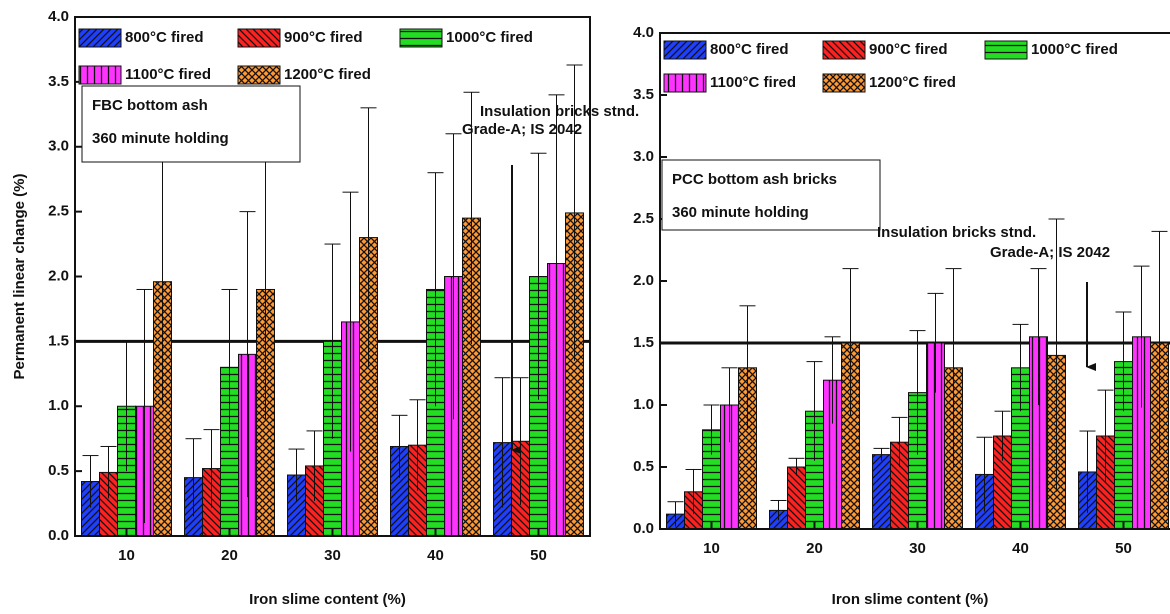 The width and height of the screenshot is (1170, 614). I want to click on info-text: FBC bottom ash, so click(150, 105).